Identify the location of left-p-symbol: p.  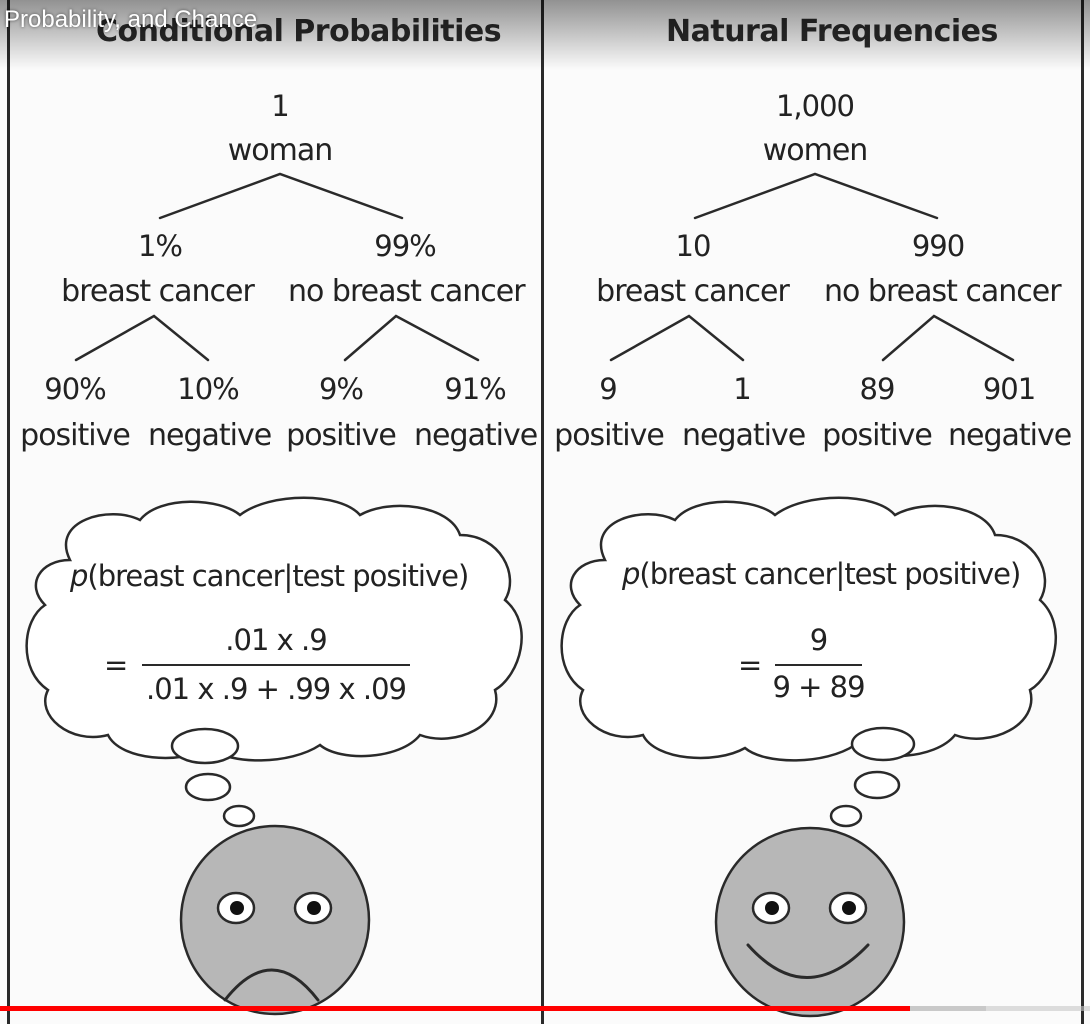
(79, 576).